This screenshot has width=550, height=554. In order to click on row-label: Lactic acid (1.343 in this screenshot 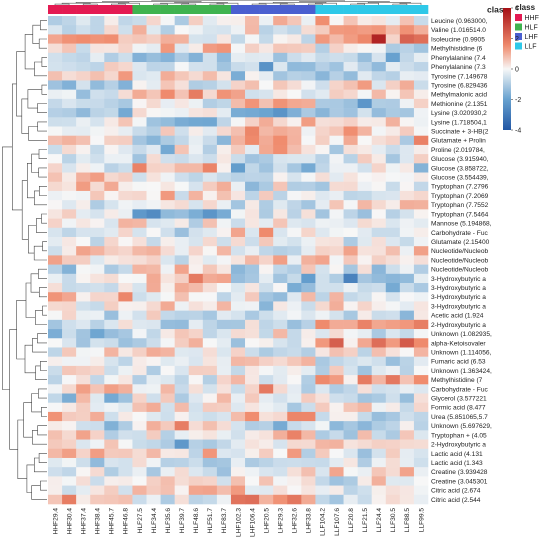, I will do `click(457, 463)`.